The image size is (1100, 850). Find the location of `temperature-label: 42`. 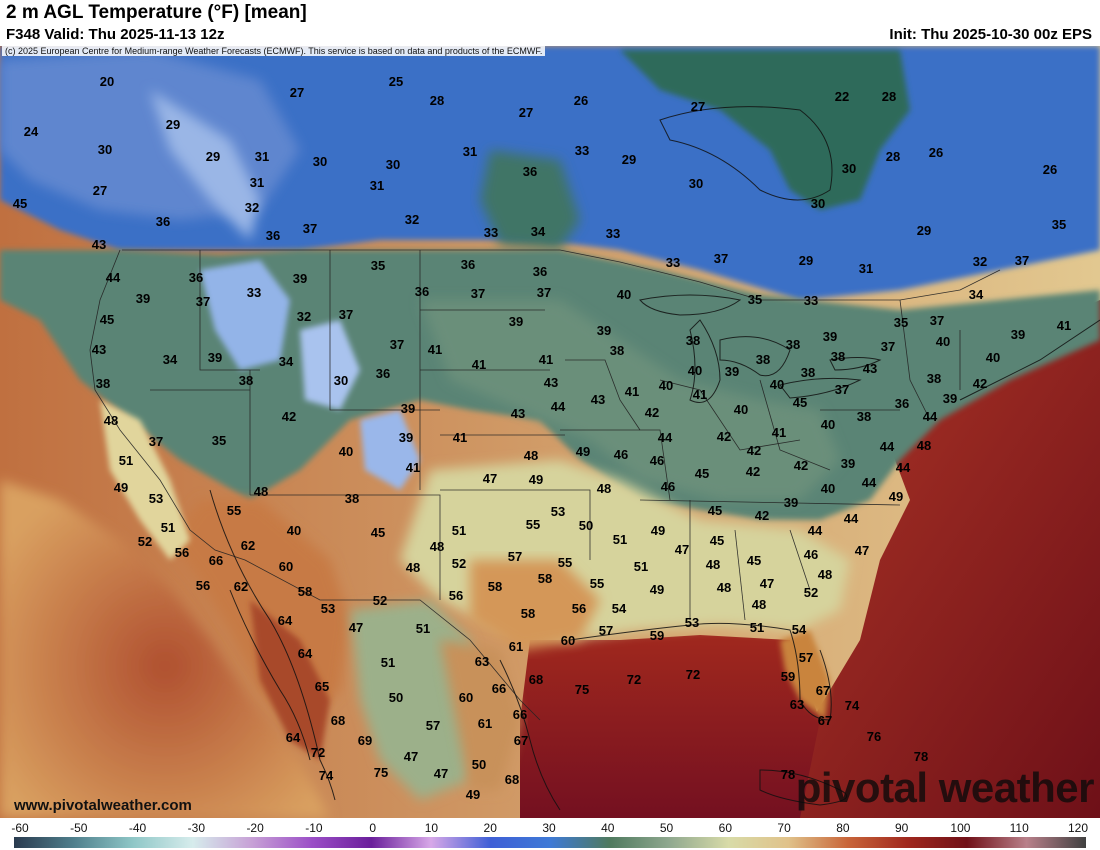

temperature-label: 42 is located at coordinates (754, 450).